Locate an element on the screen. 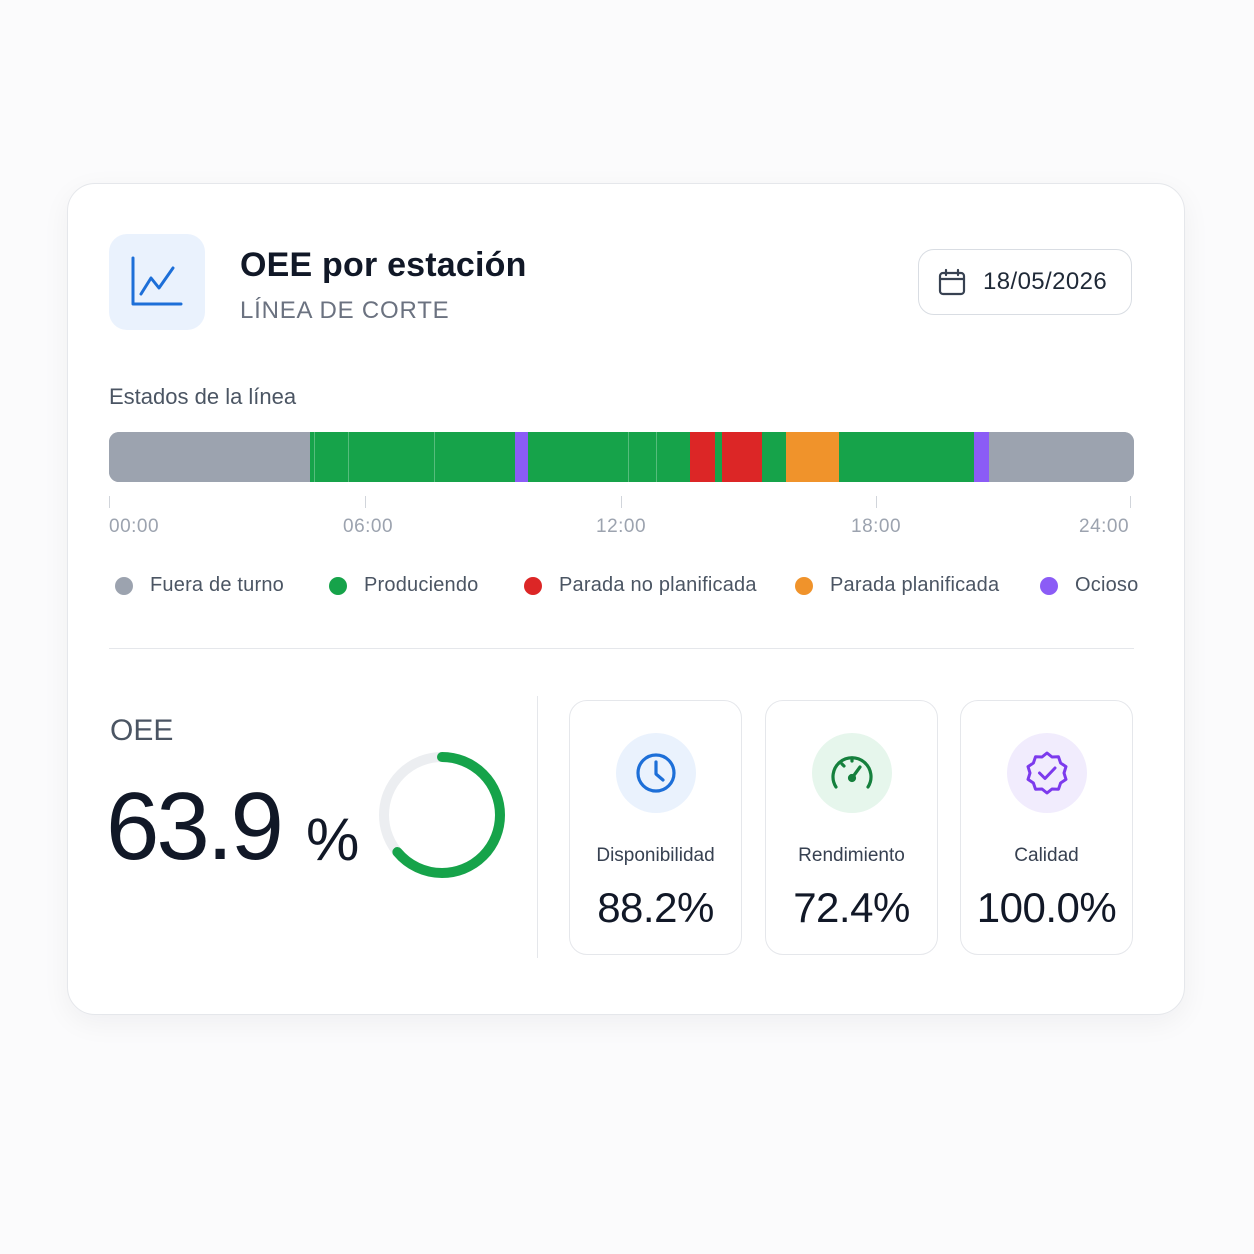 This screenshot has width=1254, height=1254. clock-icon is located at coordinates (655, 773).